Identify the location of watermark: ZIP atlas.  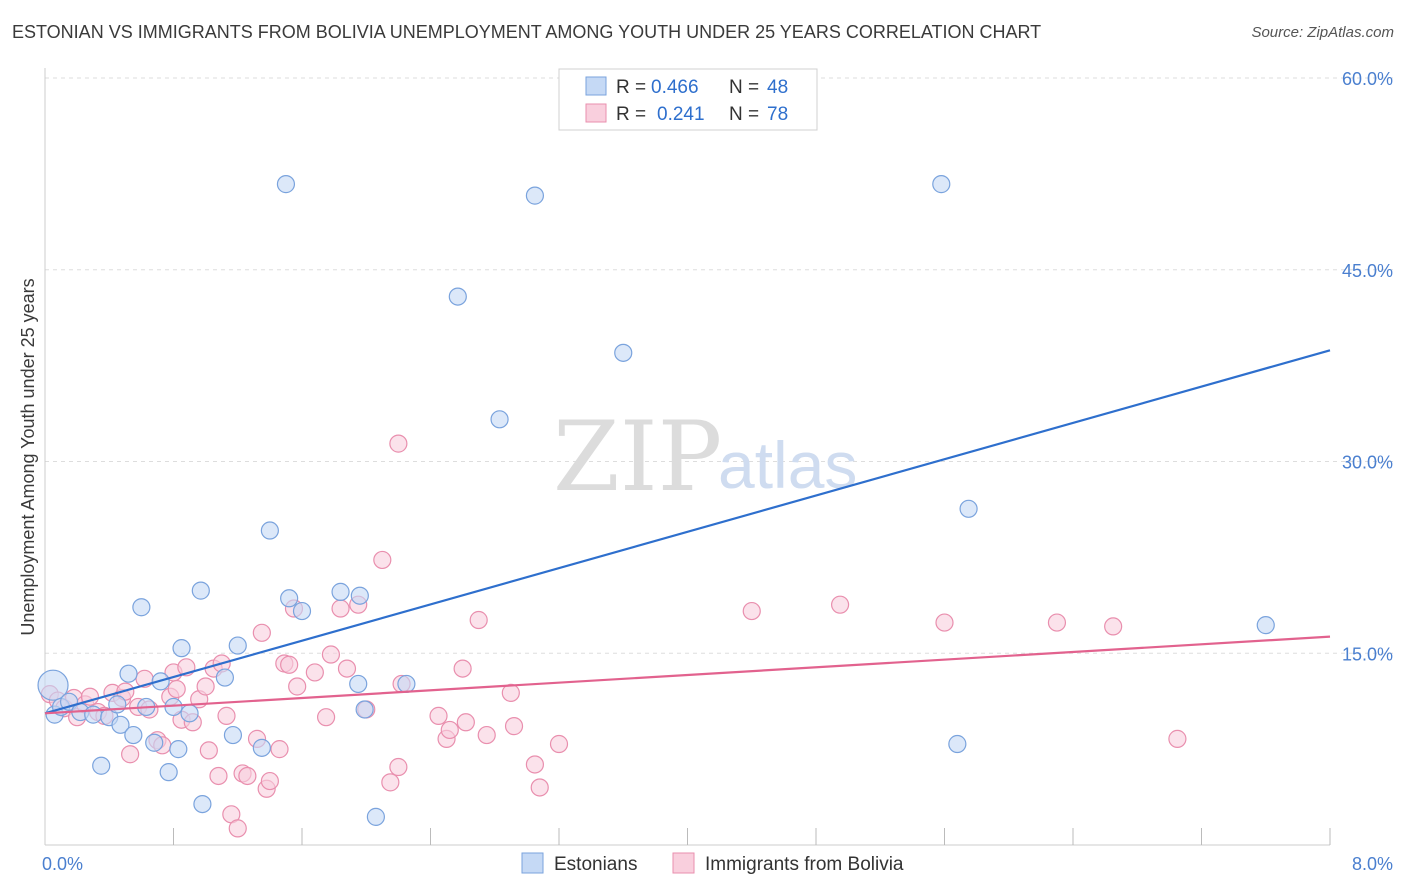
(705, 457).